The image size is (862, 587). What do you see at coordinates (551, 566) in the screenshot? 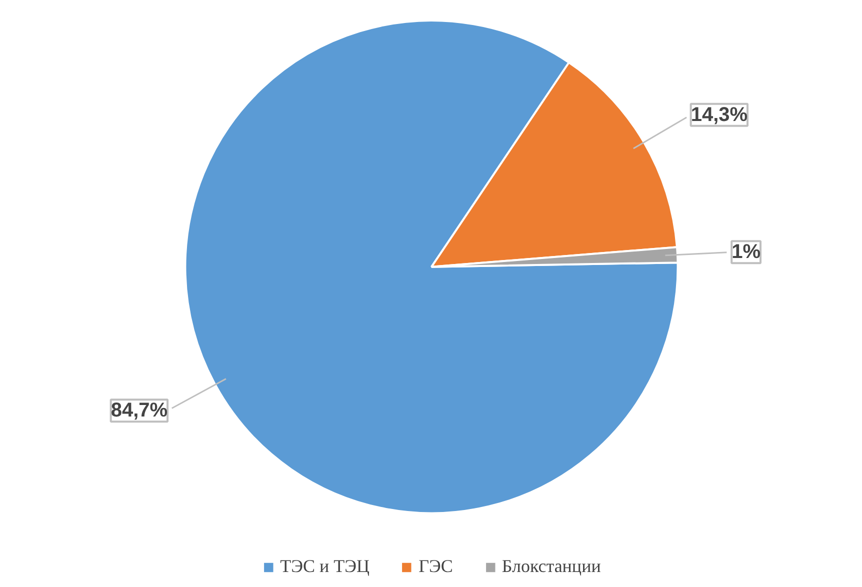
I see `legend-label: Блокстанции` at bounding box center [551, 566].